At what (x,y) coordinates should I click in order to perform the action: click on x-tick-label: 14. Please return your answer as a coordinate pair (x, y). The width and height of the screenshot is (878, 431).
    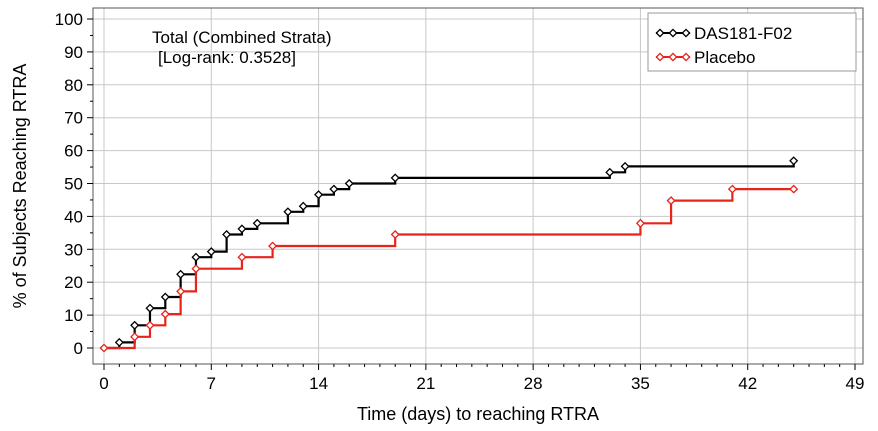
    Looking at the image, I should click on (318, 383).